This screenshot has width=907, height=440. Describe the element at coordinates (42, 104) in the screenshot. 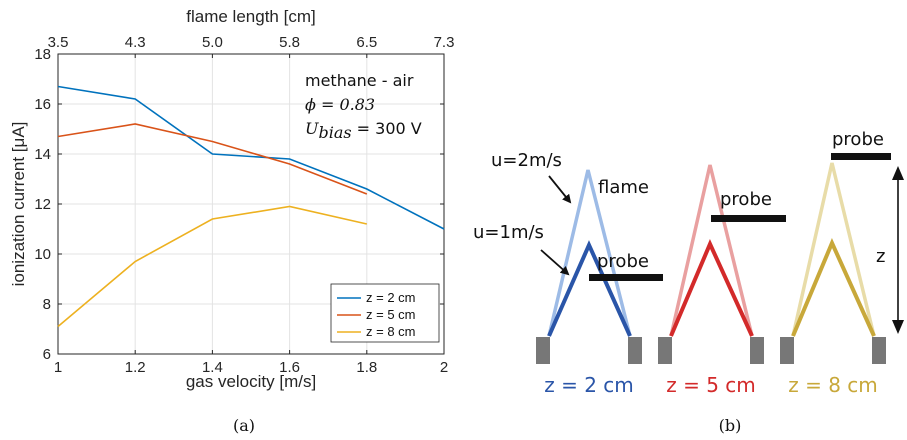

I see `y-tick-label: 16` at that location.